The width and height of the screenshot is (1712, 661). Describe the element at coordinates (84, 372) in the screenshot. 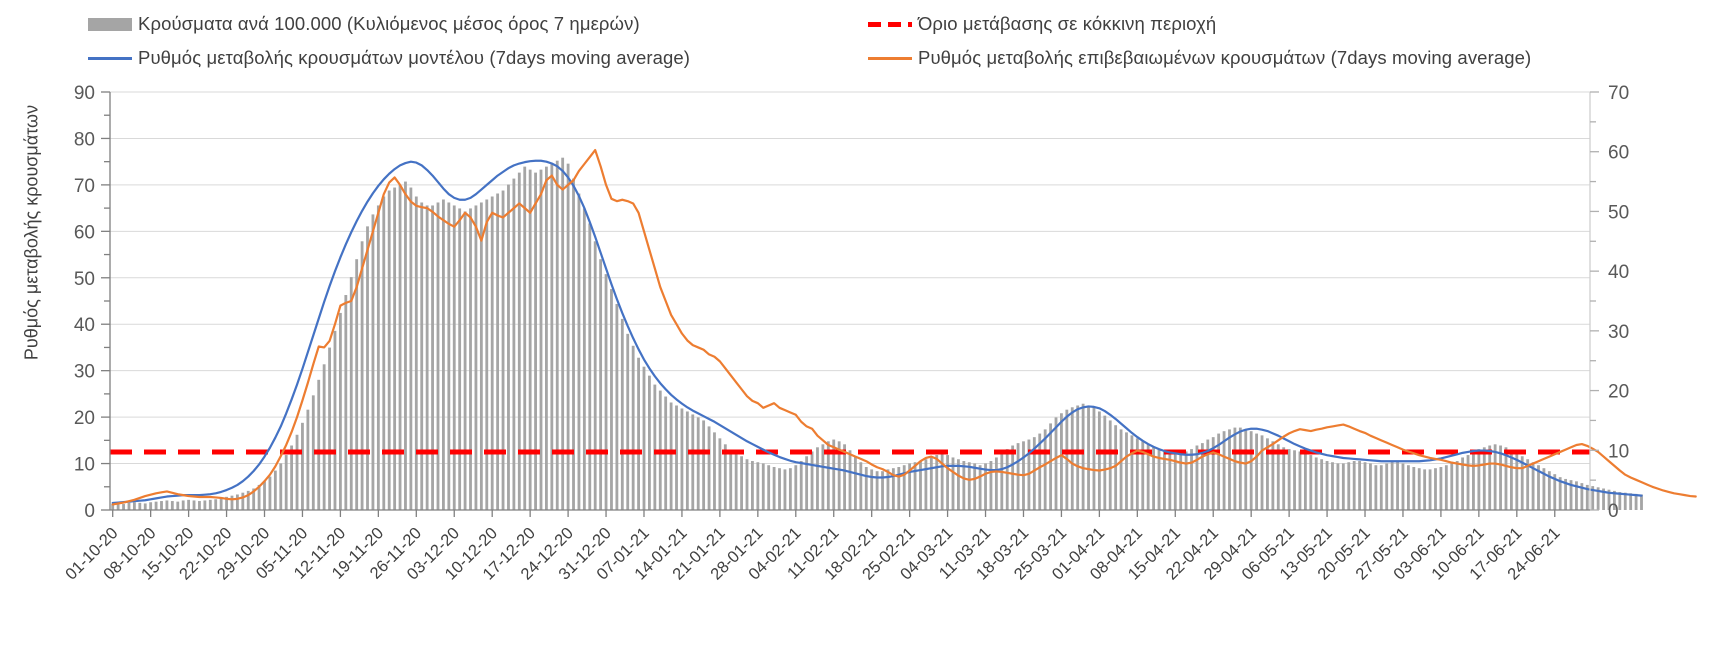

I see `y-axis-left-tick-label: 30` at that location.